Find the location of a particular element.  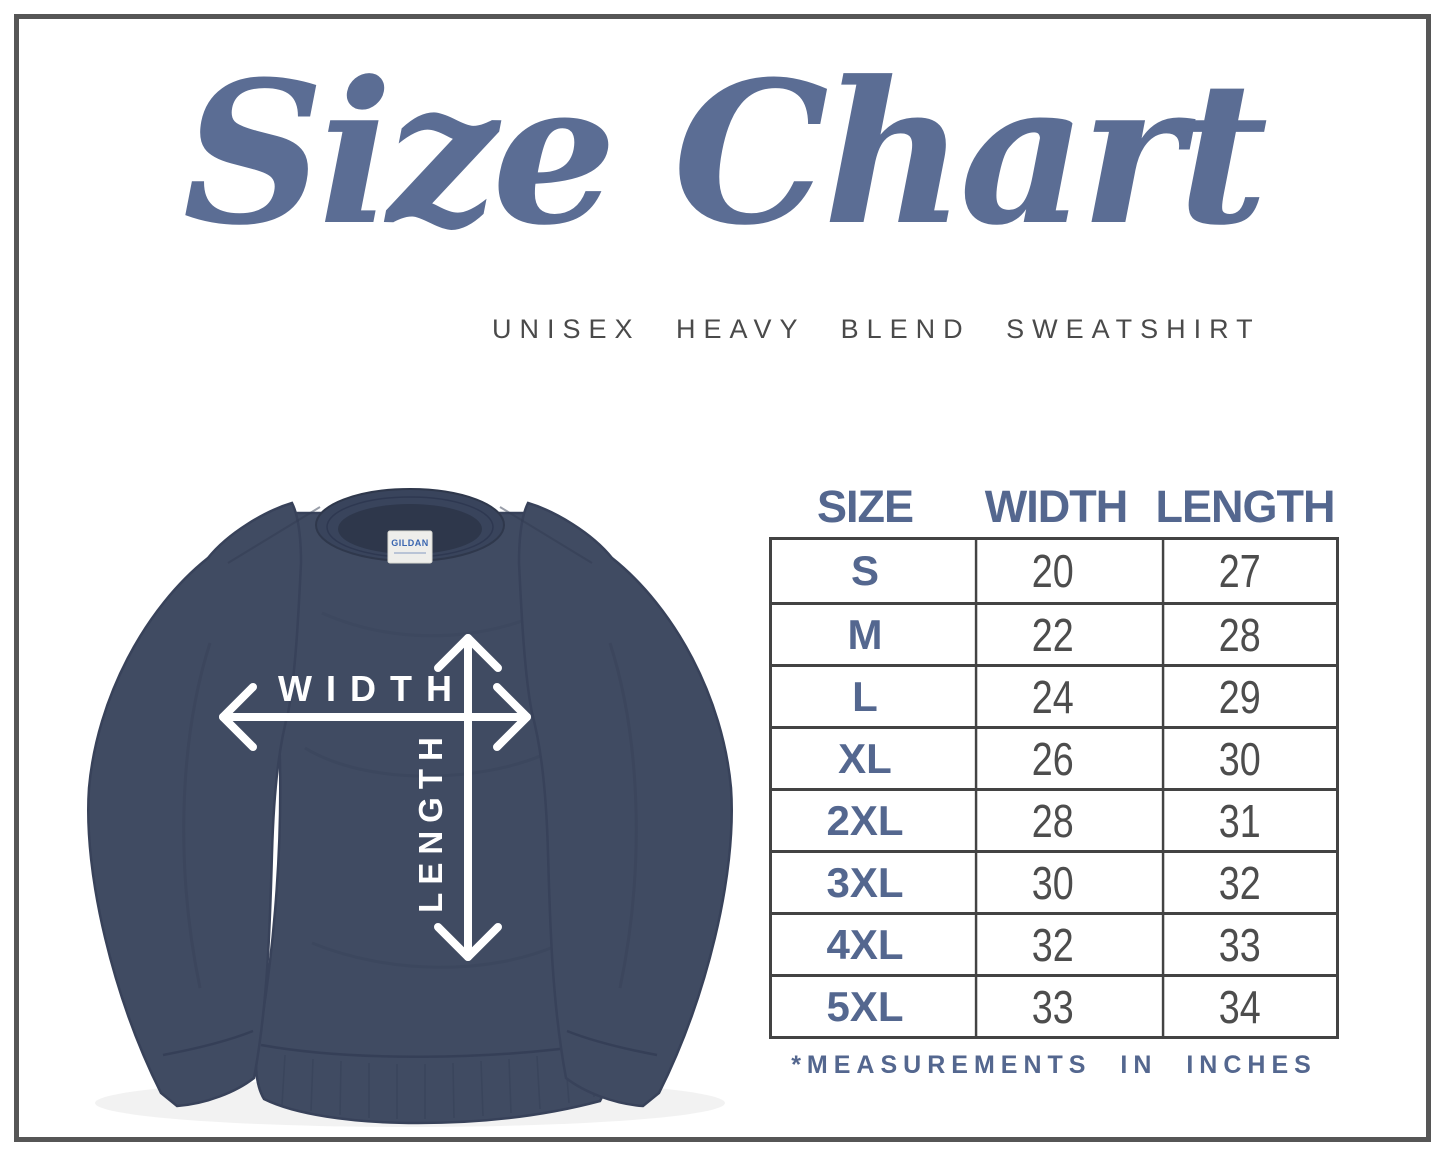

table-cell-width: 20 is located at coordinates (1051, 571).